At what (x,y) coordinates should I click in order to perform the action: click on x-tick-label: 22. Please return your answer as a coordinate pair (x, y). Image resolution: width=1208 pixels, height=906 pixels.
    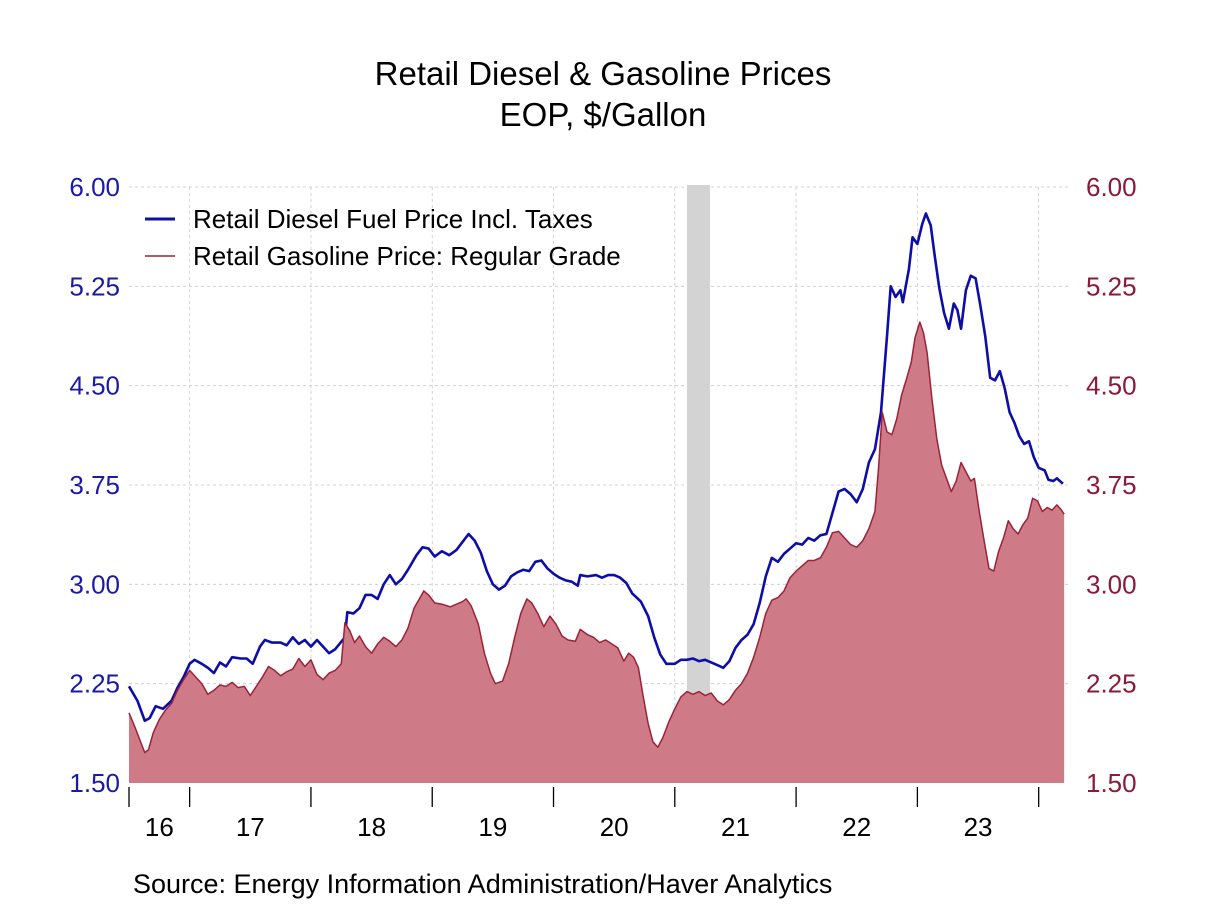
    Looking at the image, I should click on (856, 827).